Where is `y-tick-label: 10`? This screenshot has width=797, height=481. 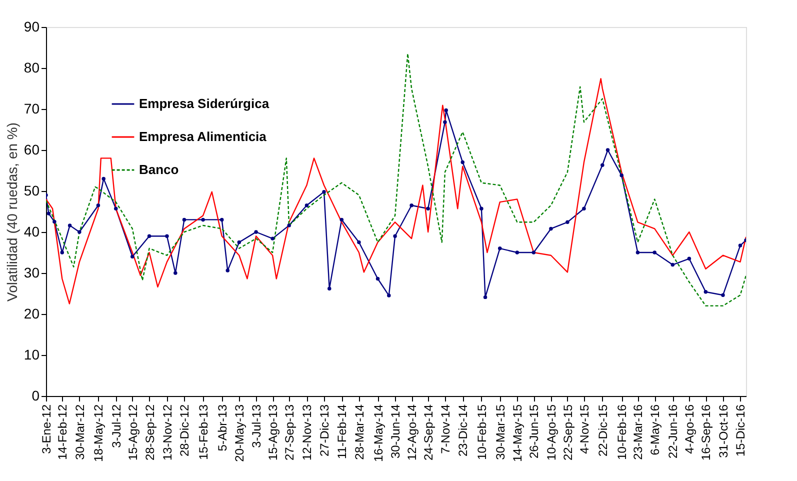
y-tick-label: 10 is located at coordinates (32, 354).